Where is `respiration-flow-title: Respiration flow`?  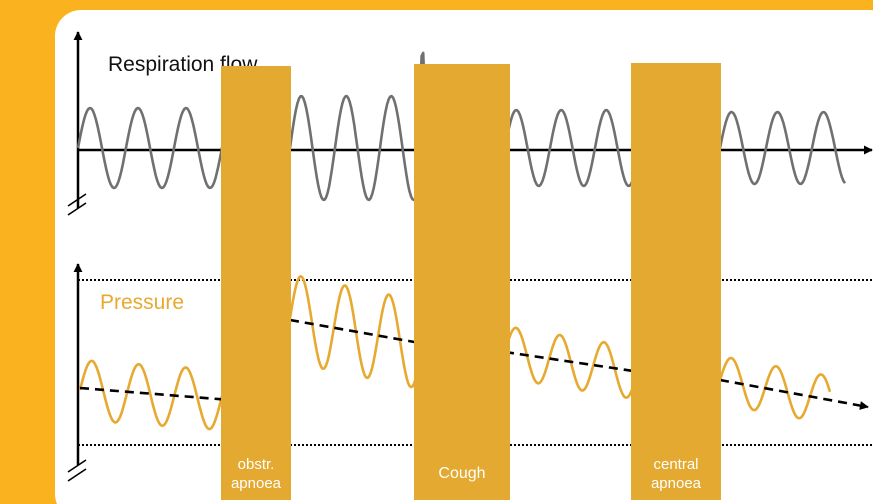
respiration-flow-title: Respiration flow is located at coordinates (183, 64).